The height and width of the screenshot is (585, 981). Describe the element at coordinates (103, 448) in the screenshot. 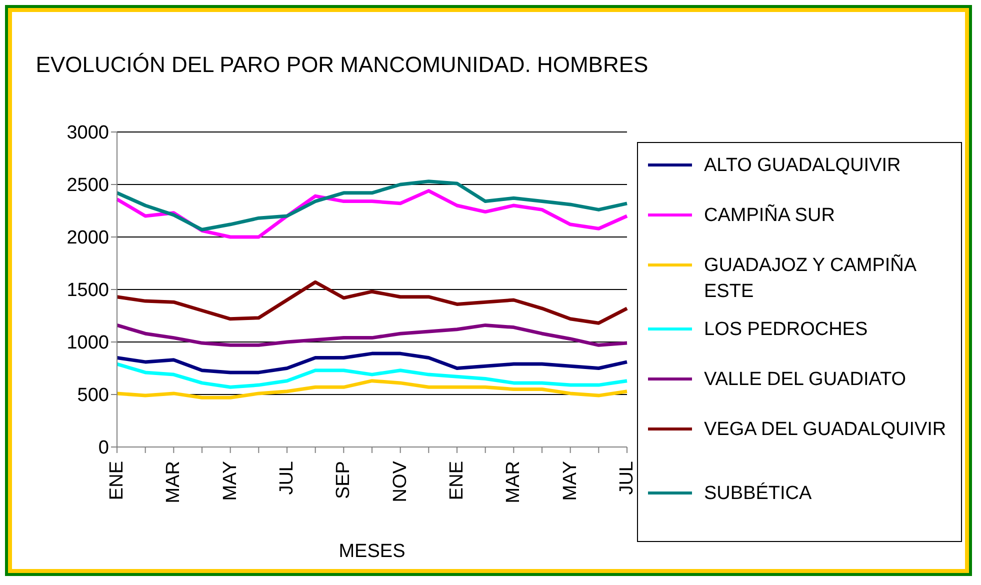

I see `y-tick-label: 0` at that location.